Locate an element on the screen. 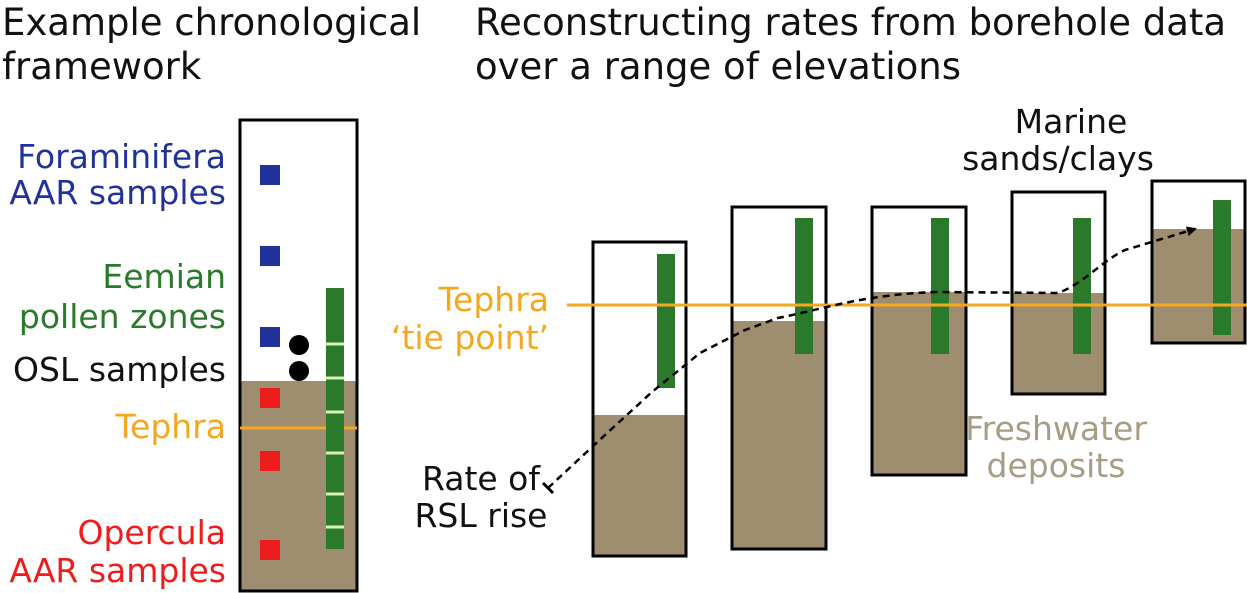 This screenshot has height=593, width=1247. foraminifera-label-line2: AAR samples is located at coordinates (117, 192).